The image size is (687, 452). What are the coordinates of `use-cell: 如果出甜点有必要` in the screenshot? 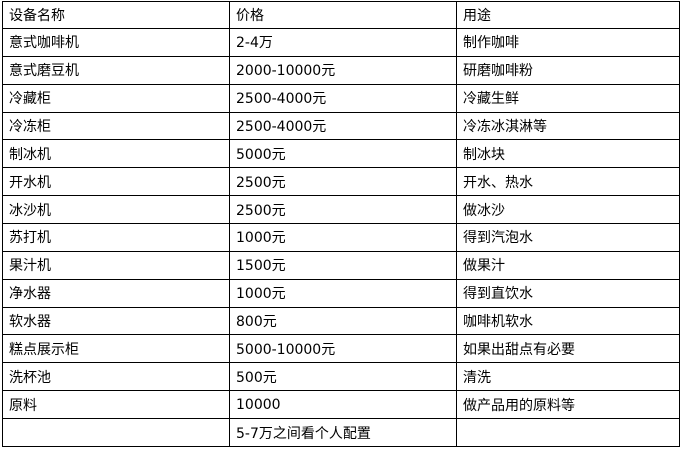 It's located at (568, 349).